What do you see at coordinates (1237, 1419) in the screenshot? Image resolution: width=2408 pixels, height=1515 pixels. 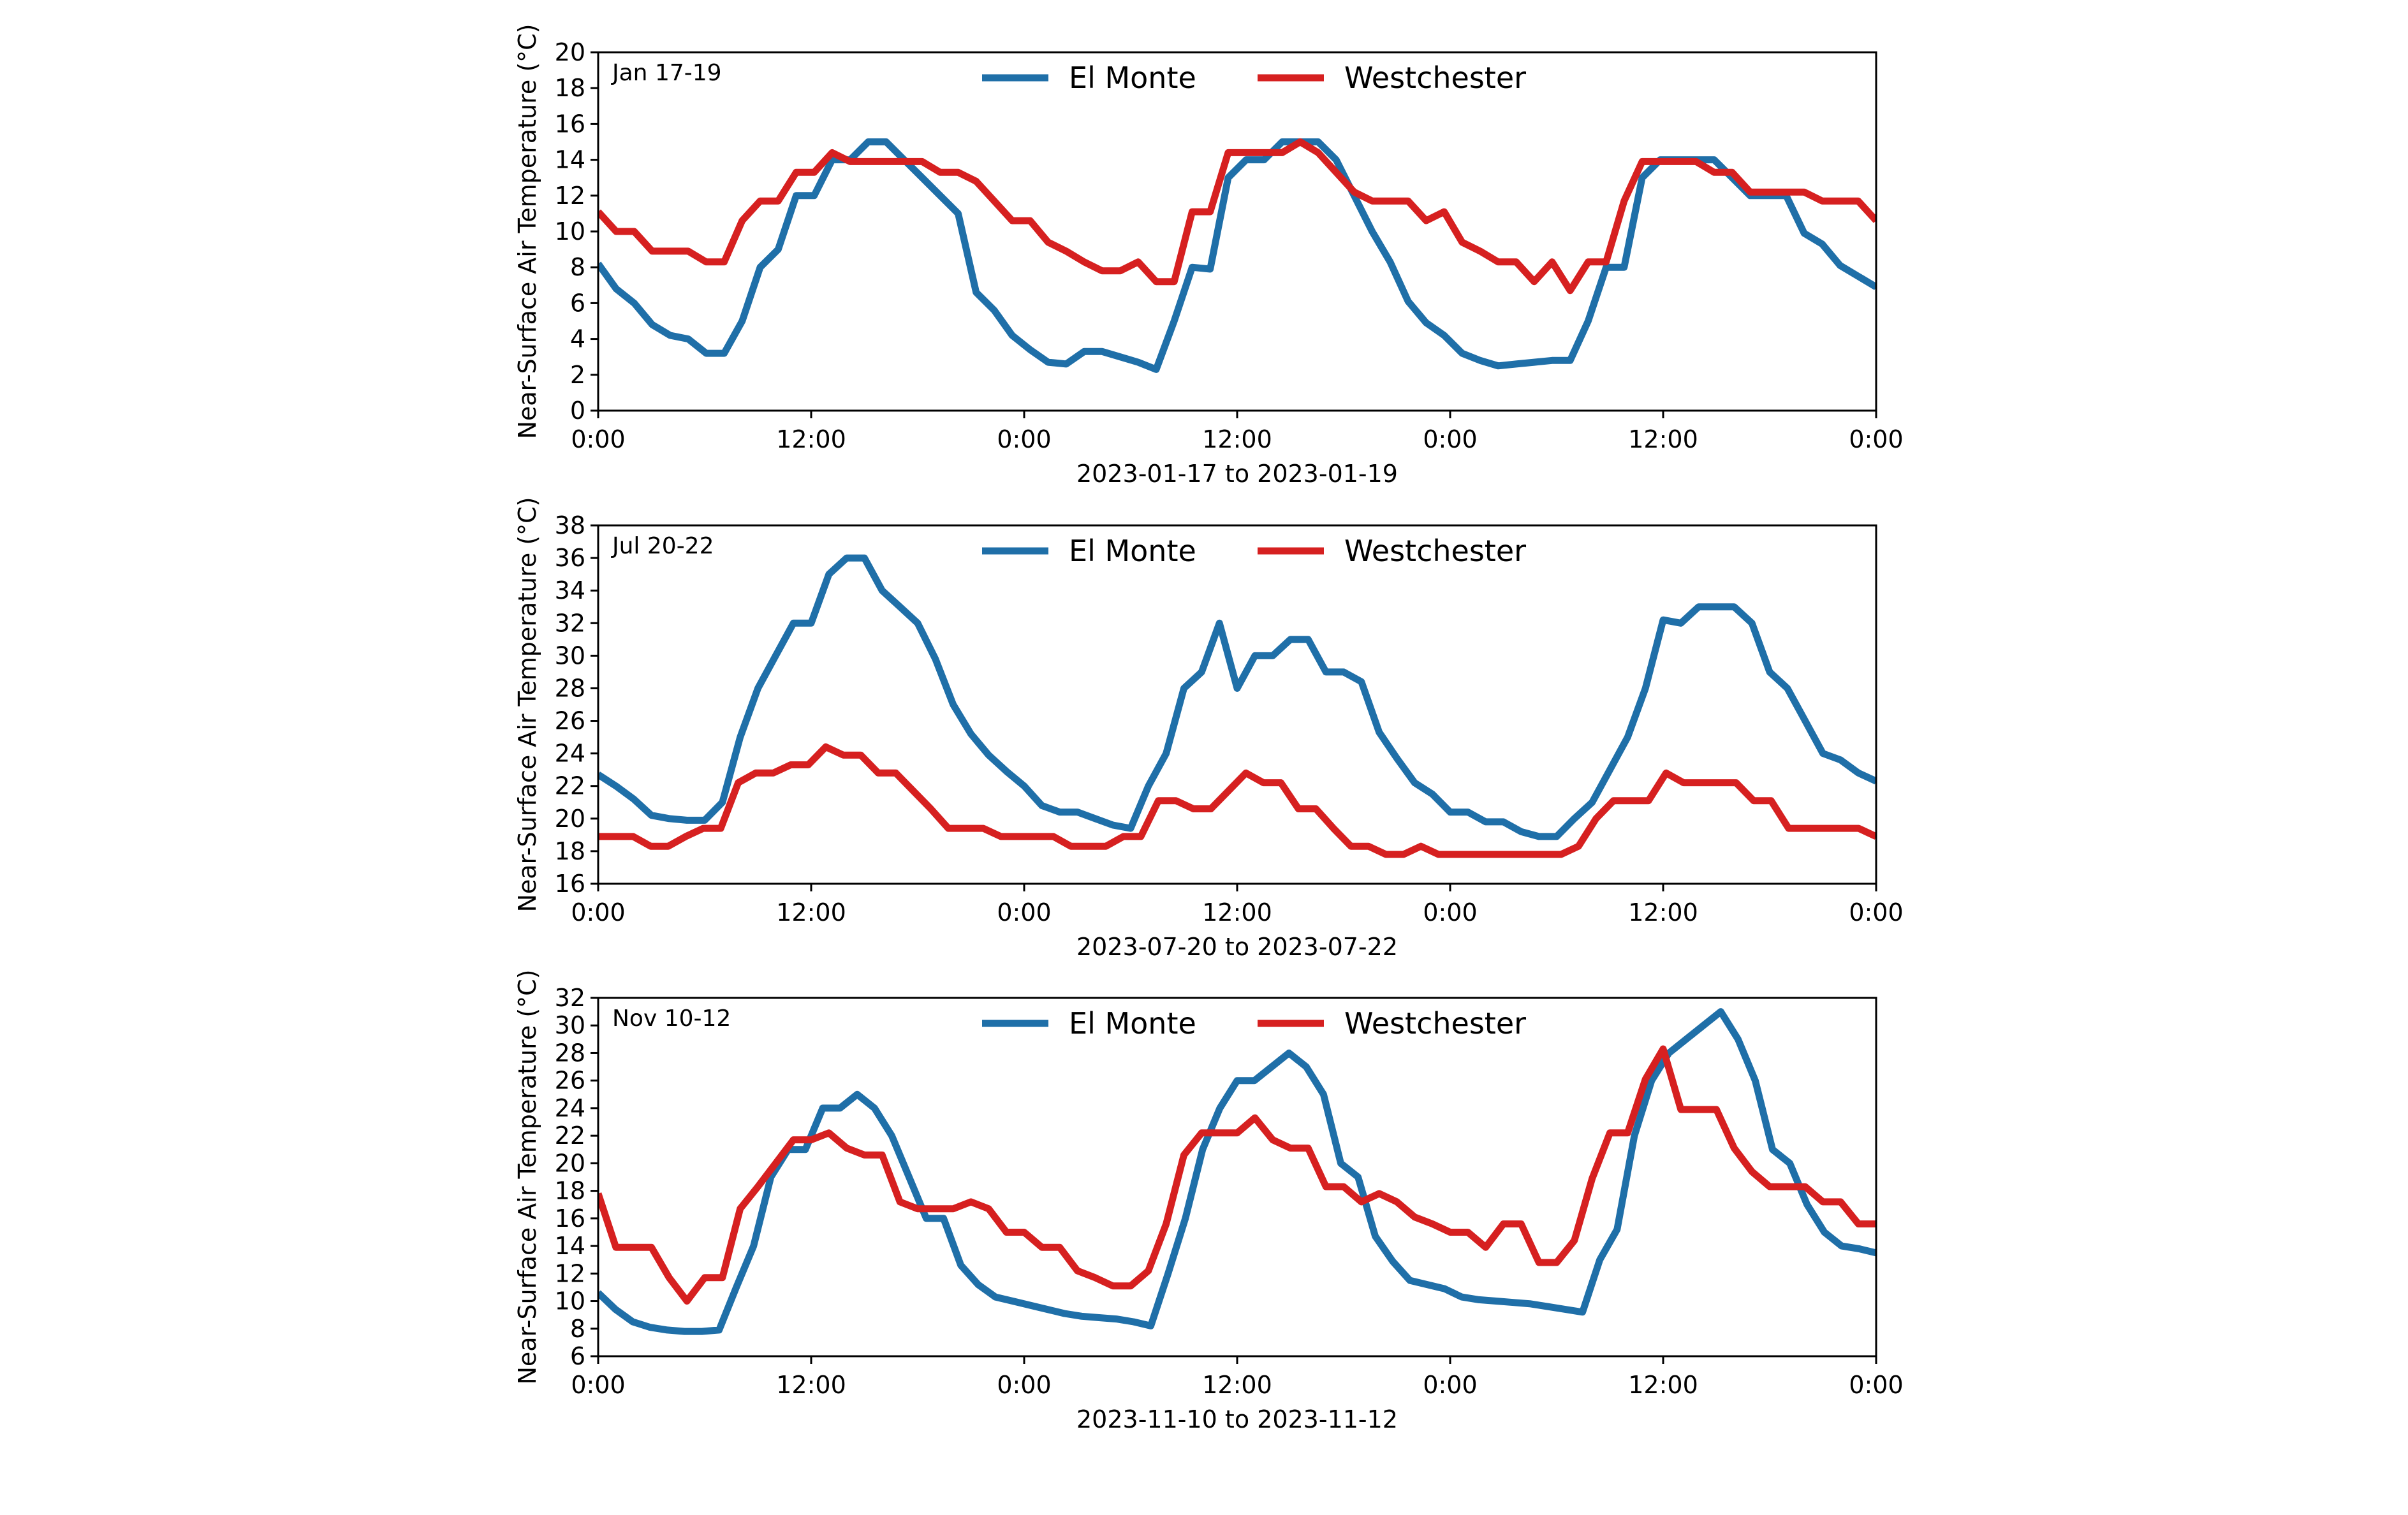 I see `x-axis-label: 2023-11-10 to 2023-11-12` at bounding box center [1237, 1419].